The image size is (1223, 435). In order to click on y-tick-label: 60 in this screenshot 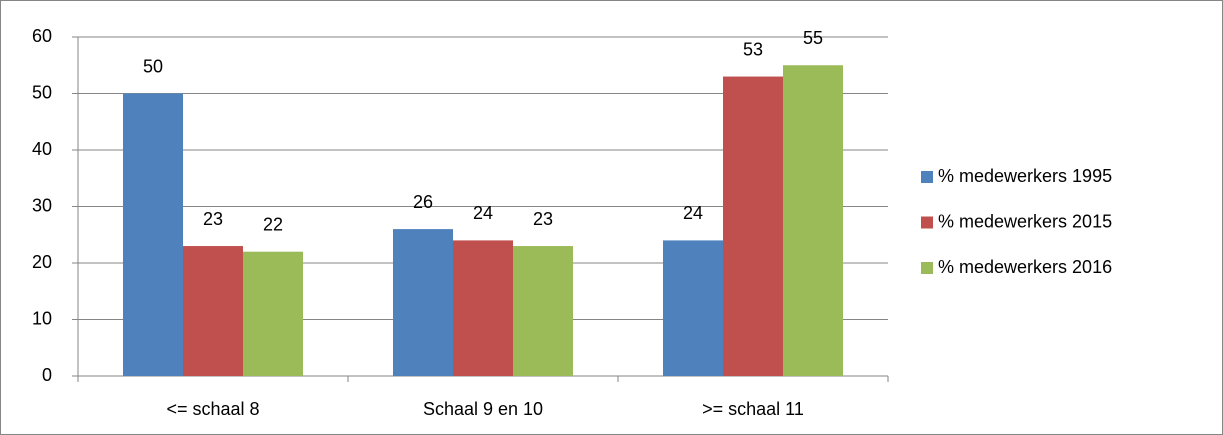, I will do `click(42, 36)`.